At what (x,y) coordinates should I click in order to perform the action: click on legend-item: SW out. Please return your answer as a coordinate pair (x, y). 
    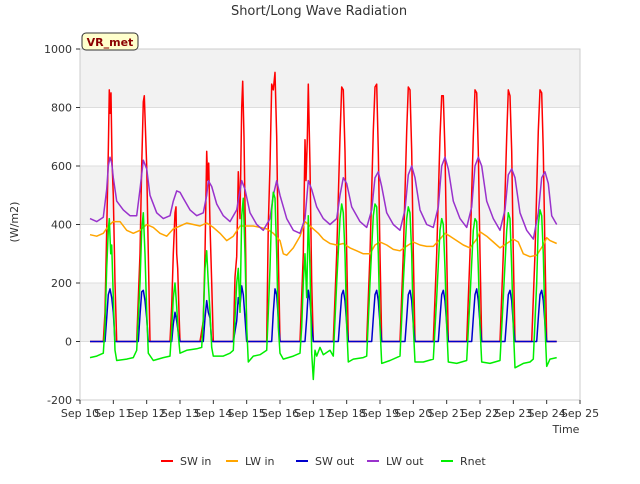
    Looking at the image, I should click on (325, 461).